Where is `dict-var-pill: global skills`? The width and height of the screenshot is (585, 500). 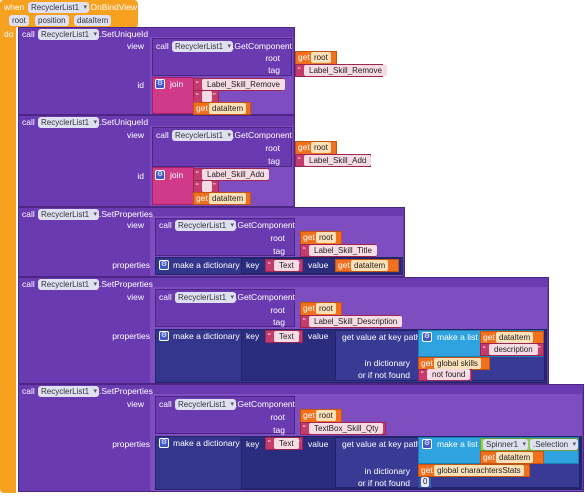
dict-var-pill: global skills is located at coordinates (457, 363).